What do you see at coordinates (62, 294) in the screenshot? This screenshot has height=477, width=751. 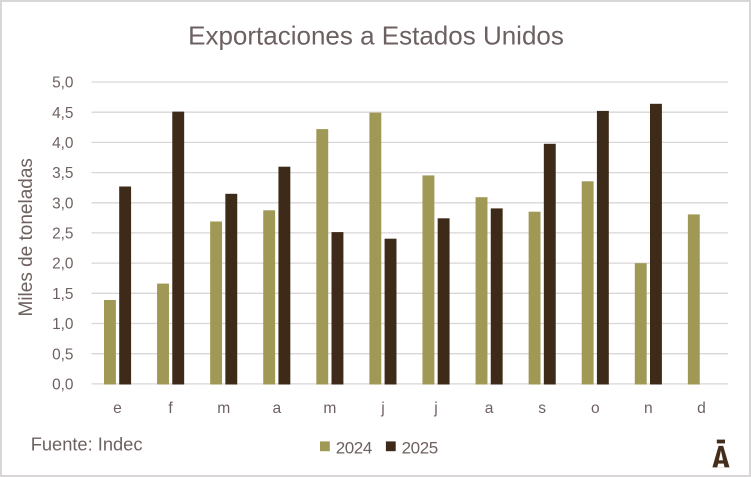 I see `svg-text: 1,5` at bounding box center [62, 294].